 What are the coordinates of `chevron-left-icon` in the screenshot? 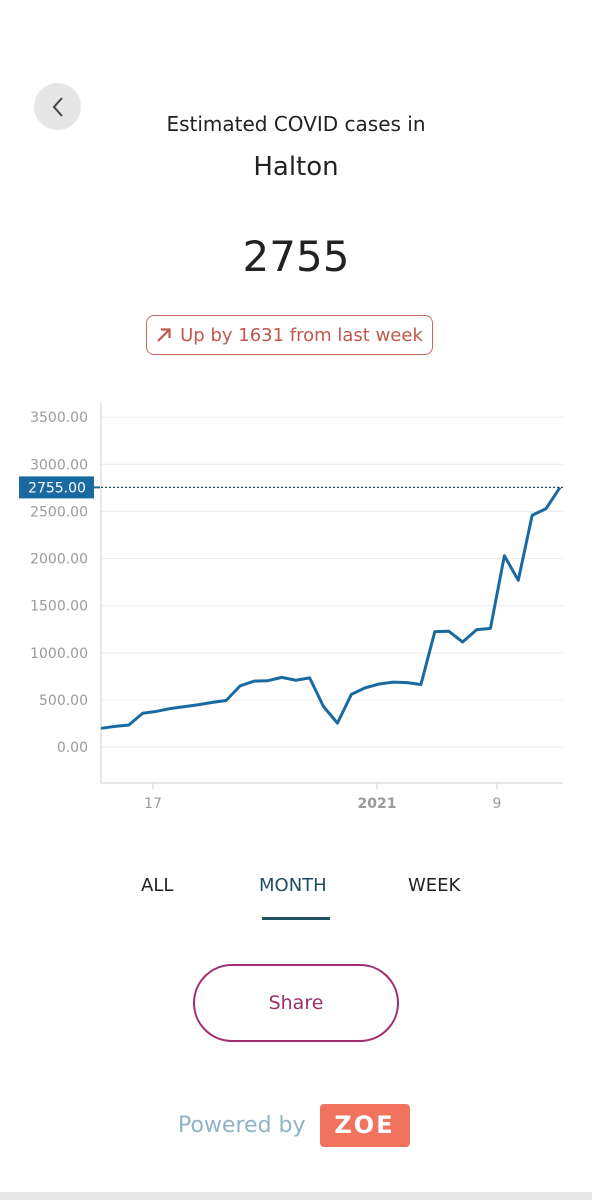 It's located at (57, 106).